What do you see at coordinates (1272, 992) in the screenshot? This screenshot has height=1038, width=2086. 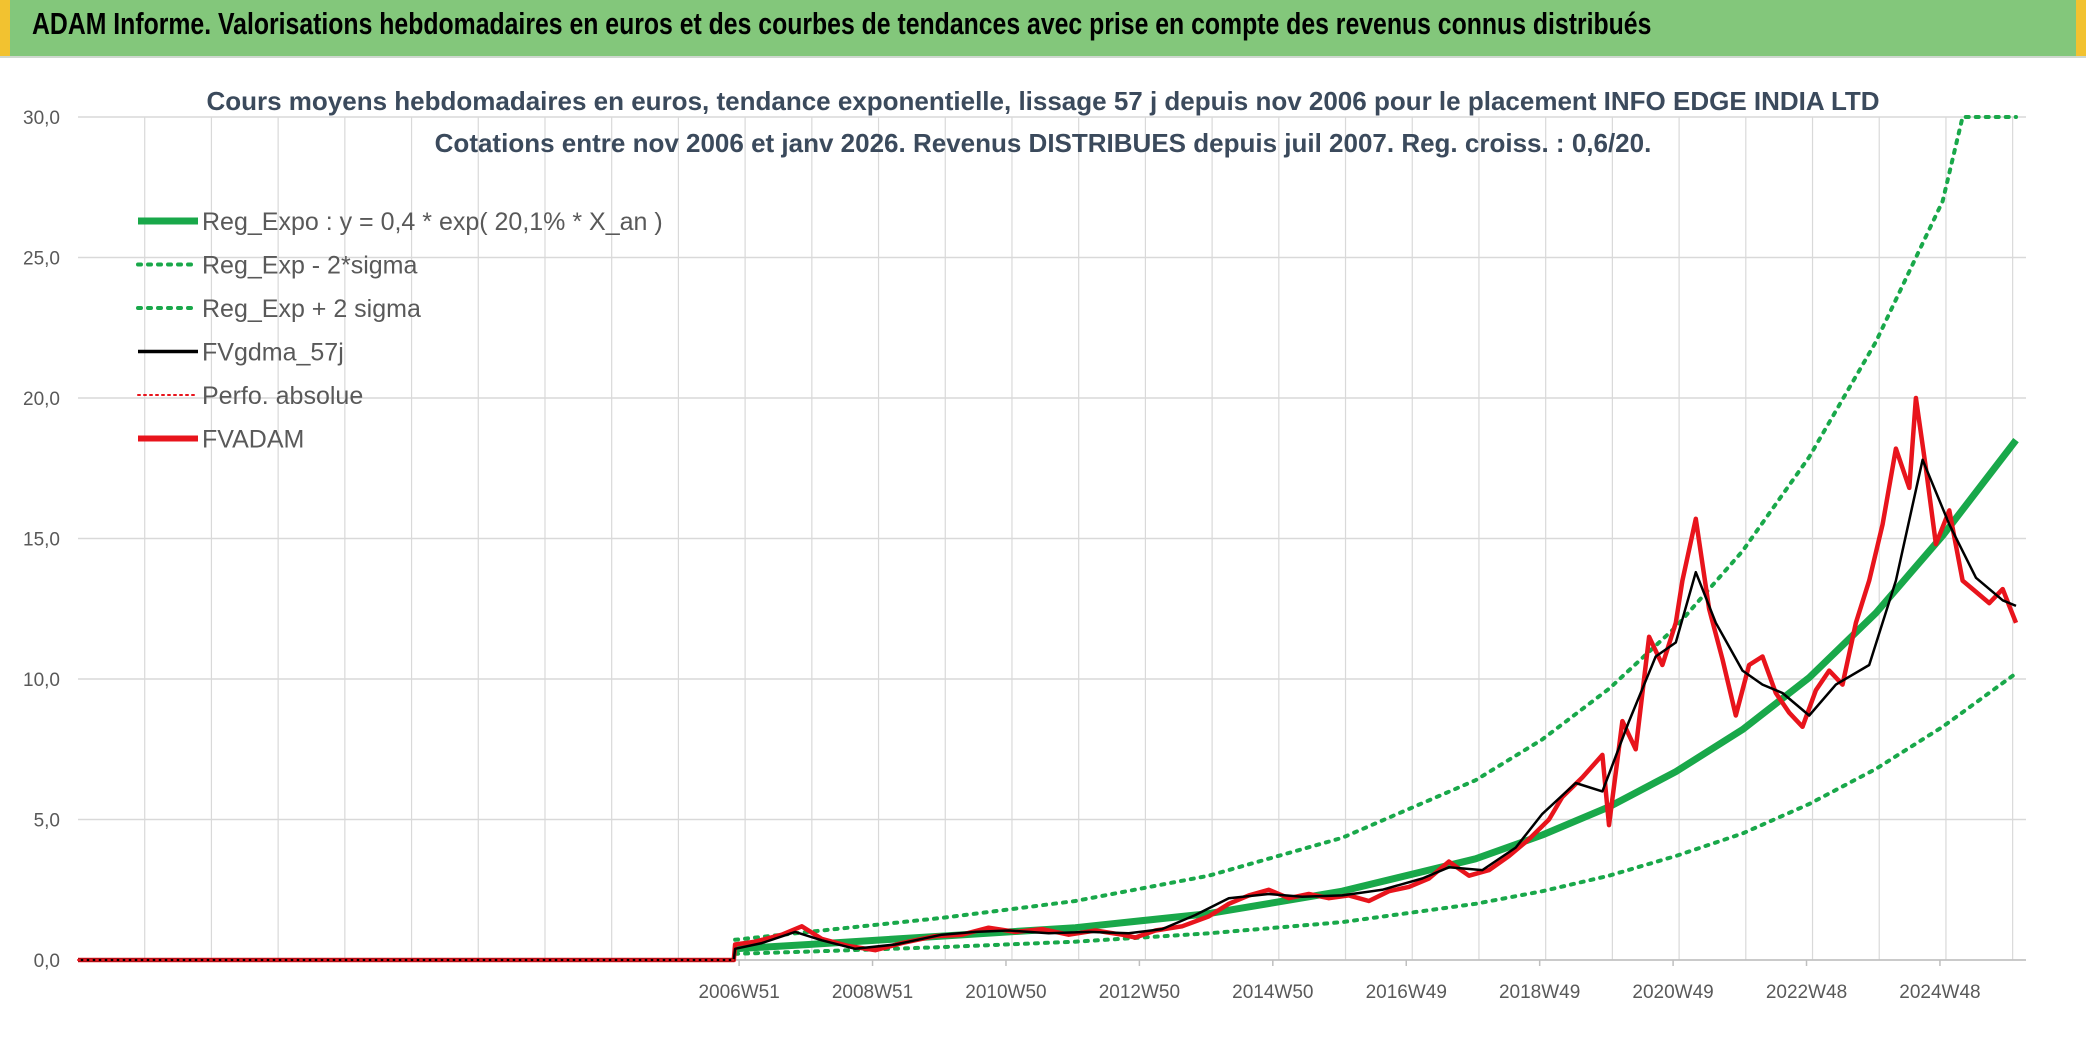 I see `x-tick-label: 2014W50` at bounding box center [1272, 992].